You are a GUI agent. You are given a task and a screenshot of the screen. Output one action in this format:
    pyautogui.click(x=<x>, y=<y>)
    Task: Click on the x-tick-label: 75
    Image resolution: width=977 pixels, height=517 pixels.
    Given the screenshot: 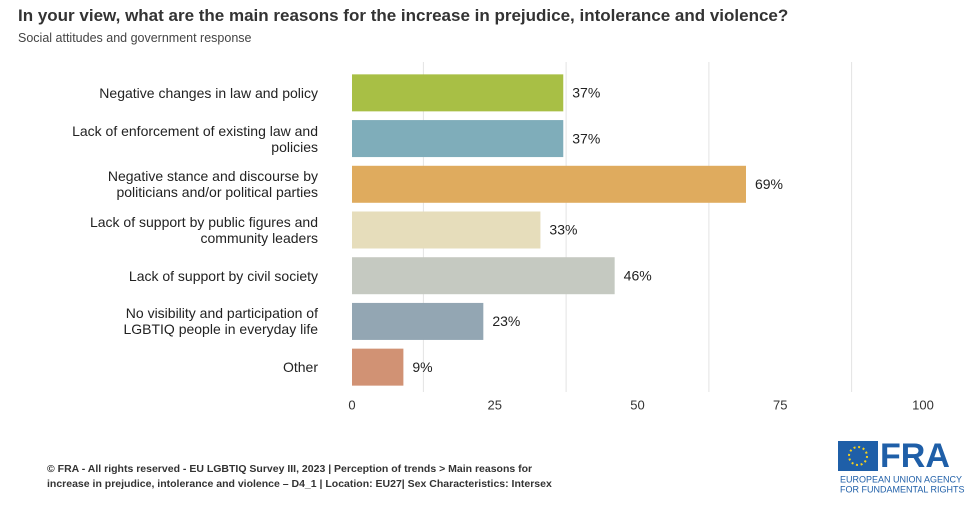 What is the action you would take?
    pyautogui.click(x=780, y=404)
    